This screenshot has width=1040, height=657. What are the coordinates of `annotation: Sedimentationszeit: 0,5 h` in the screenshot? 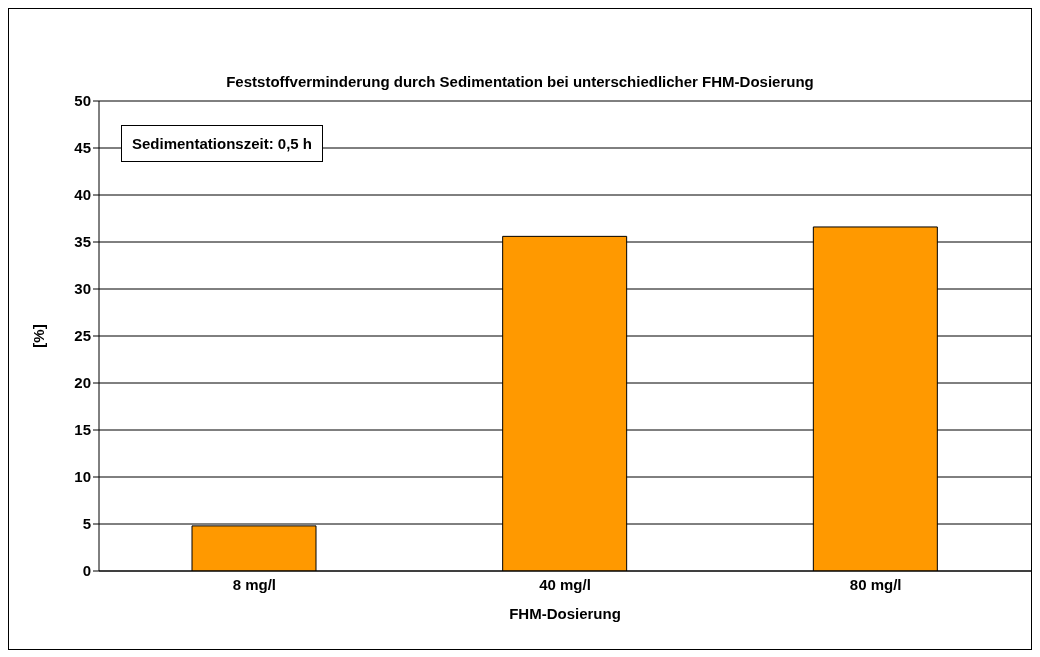 It's located at (222, 143).